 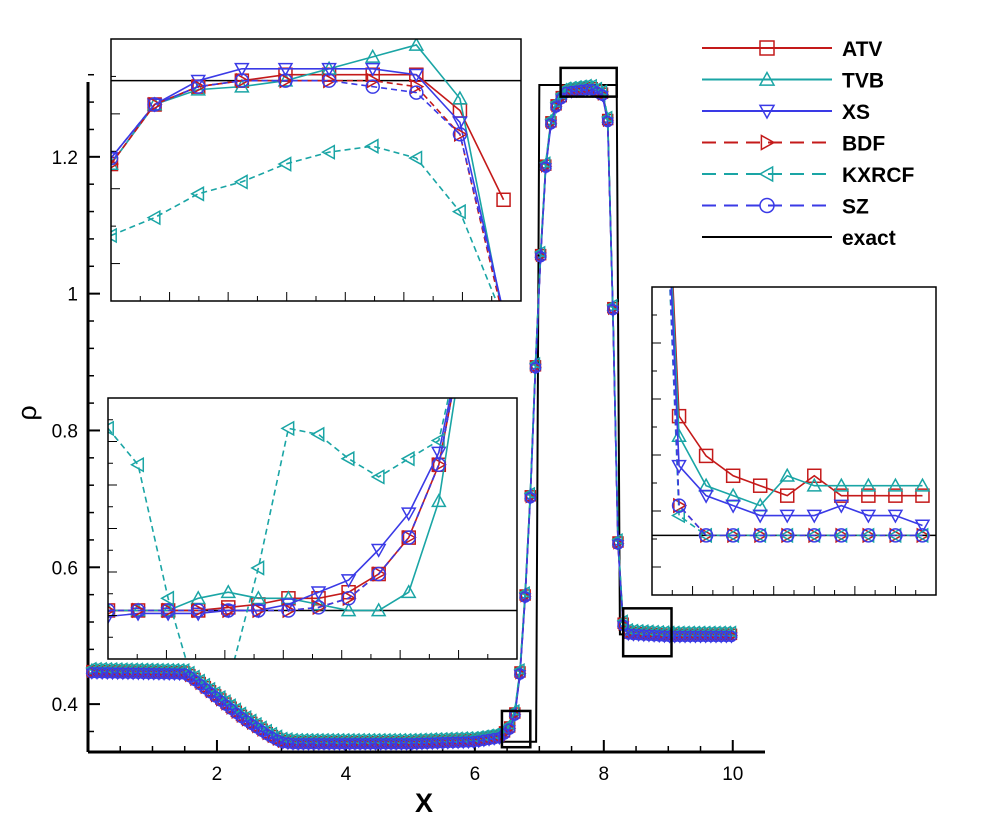 What do you see at coordinates (217, 774) in the screenshot?
I see `x-tick-label: 2` at bounding box center [217, 774].